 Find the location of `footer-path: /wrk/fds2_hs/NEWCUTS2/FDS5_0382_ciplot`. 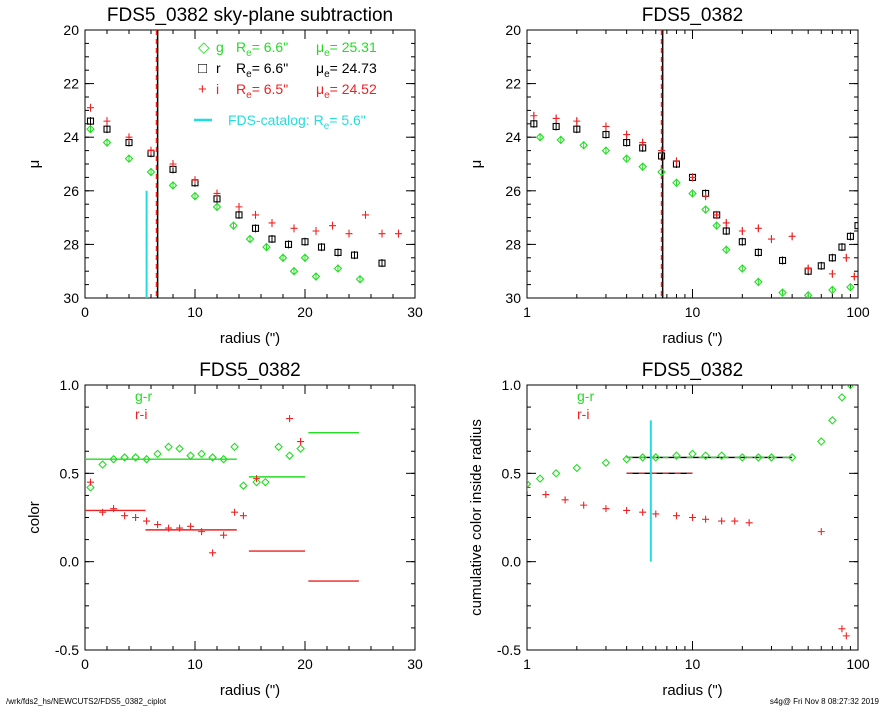

footer-path: /wrk/fds2_hs/NEWCUTS2/FDS5_0382_ciplot is located at coordinates (86, 701).